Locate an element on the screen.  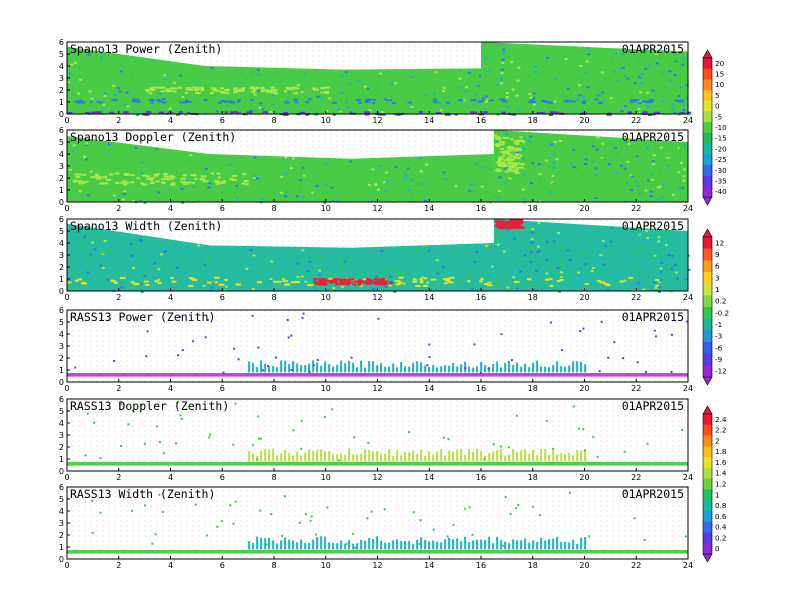
colorbar-bottom-arrow is located at coordinates (707, 201).